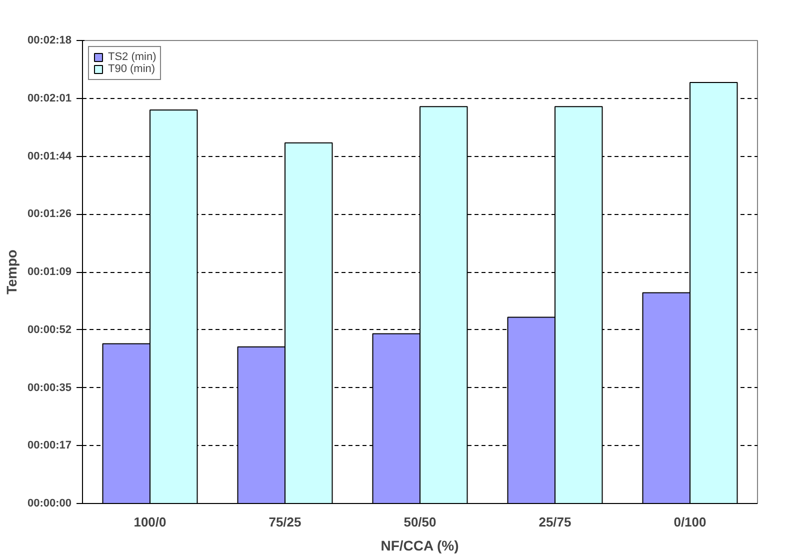 Image resolution: width=787 pixels, height=556 pixels. What do you see at coordinates (49, 388) in the screenshot?
I see `y-tick-label: 00:00:35` at bounding box center [49, 388].